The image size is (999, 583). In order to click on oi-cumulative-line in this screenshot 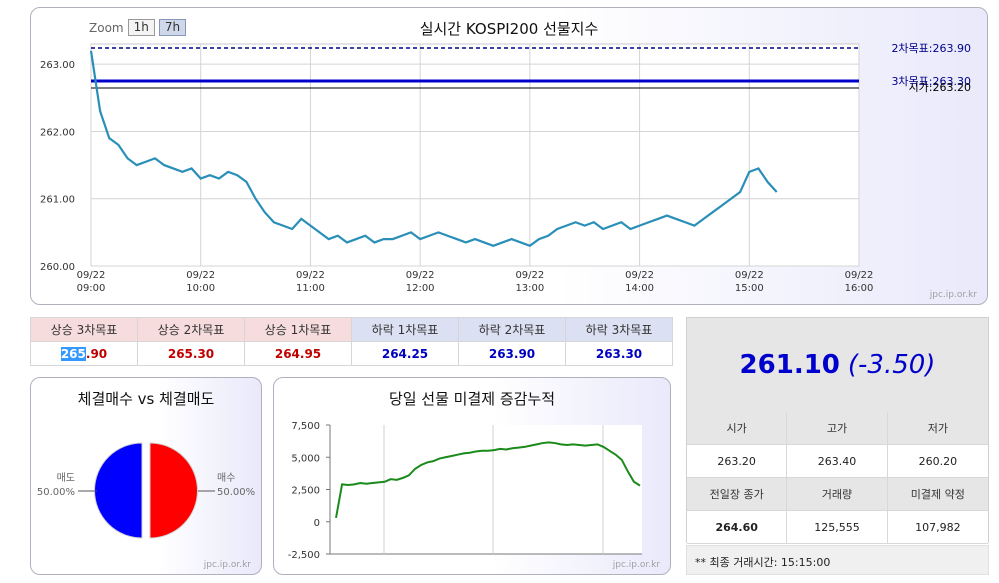, I will do `click(488, 480)`.